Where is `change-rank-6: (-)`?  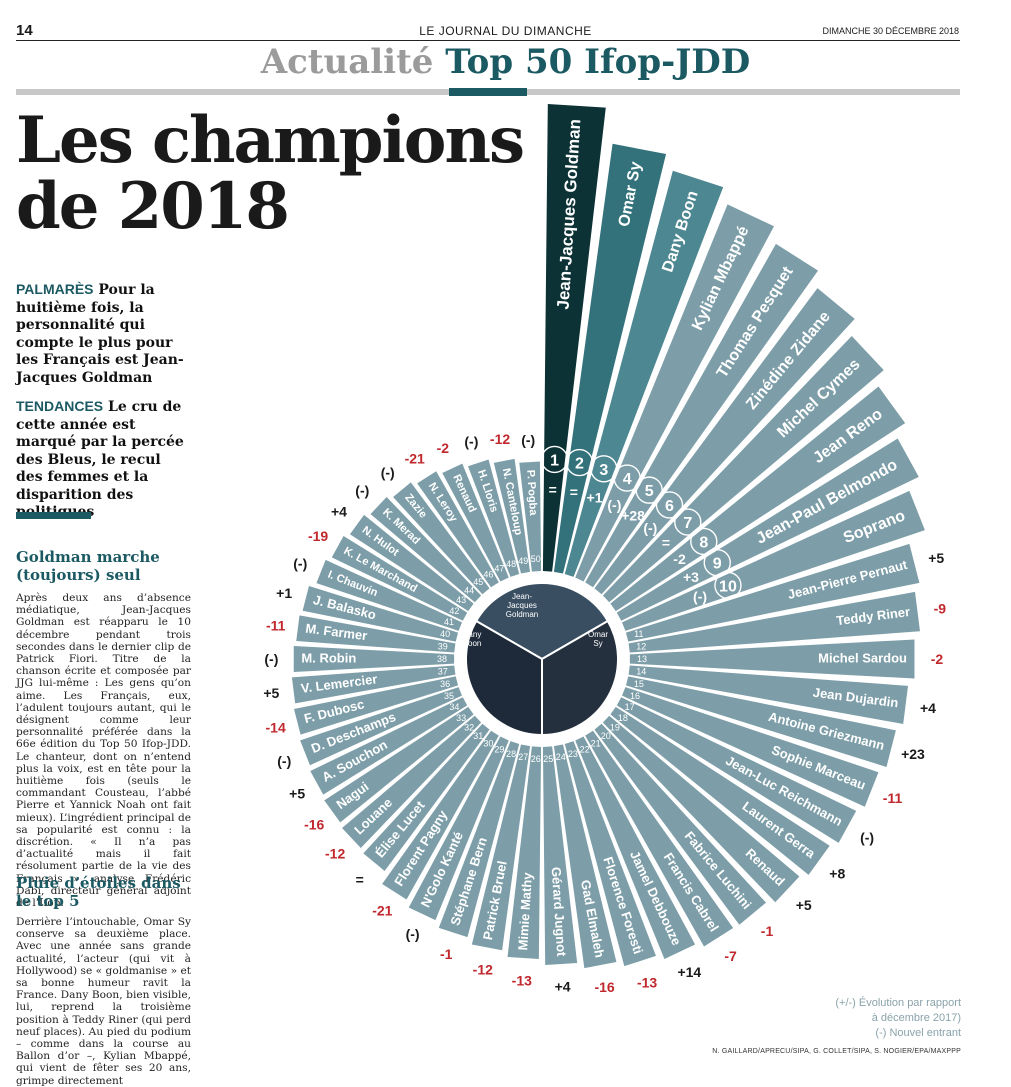
change-rank-6: (-) is located at coordinates (650, 528).